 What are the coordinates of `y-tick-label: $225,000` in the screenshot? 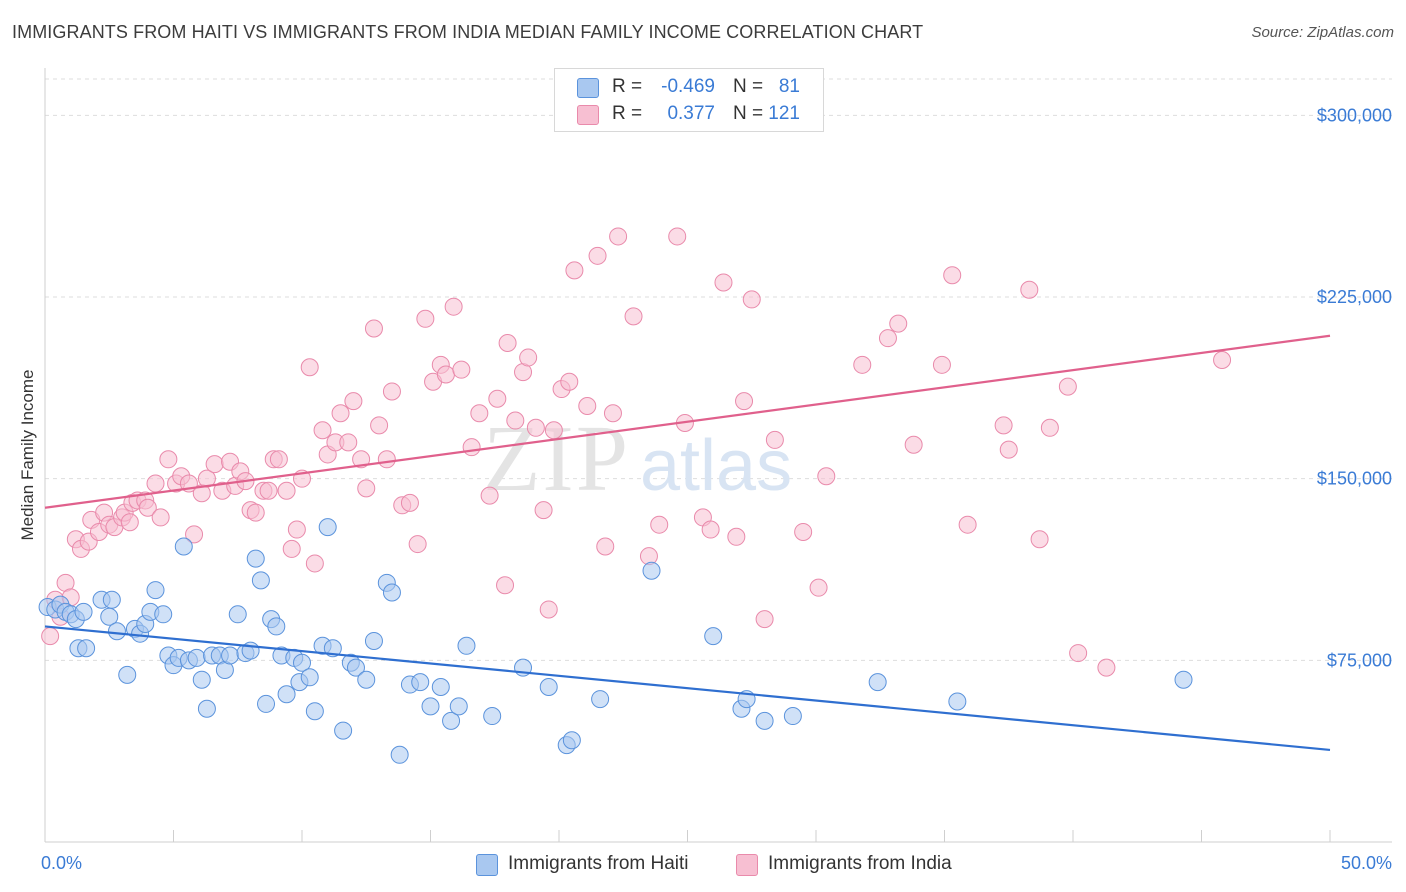 It's located at (1354, 297).